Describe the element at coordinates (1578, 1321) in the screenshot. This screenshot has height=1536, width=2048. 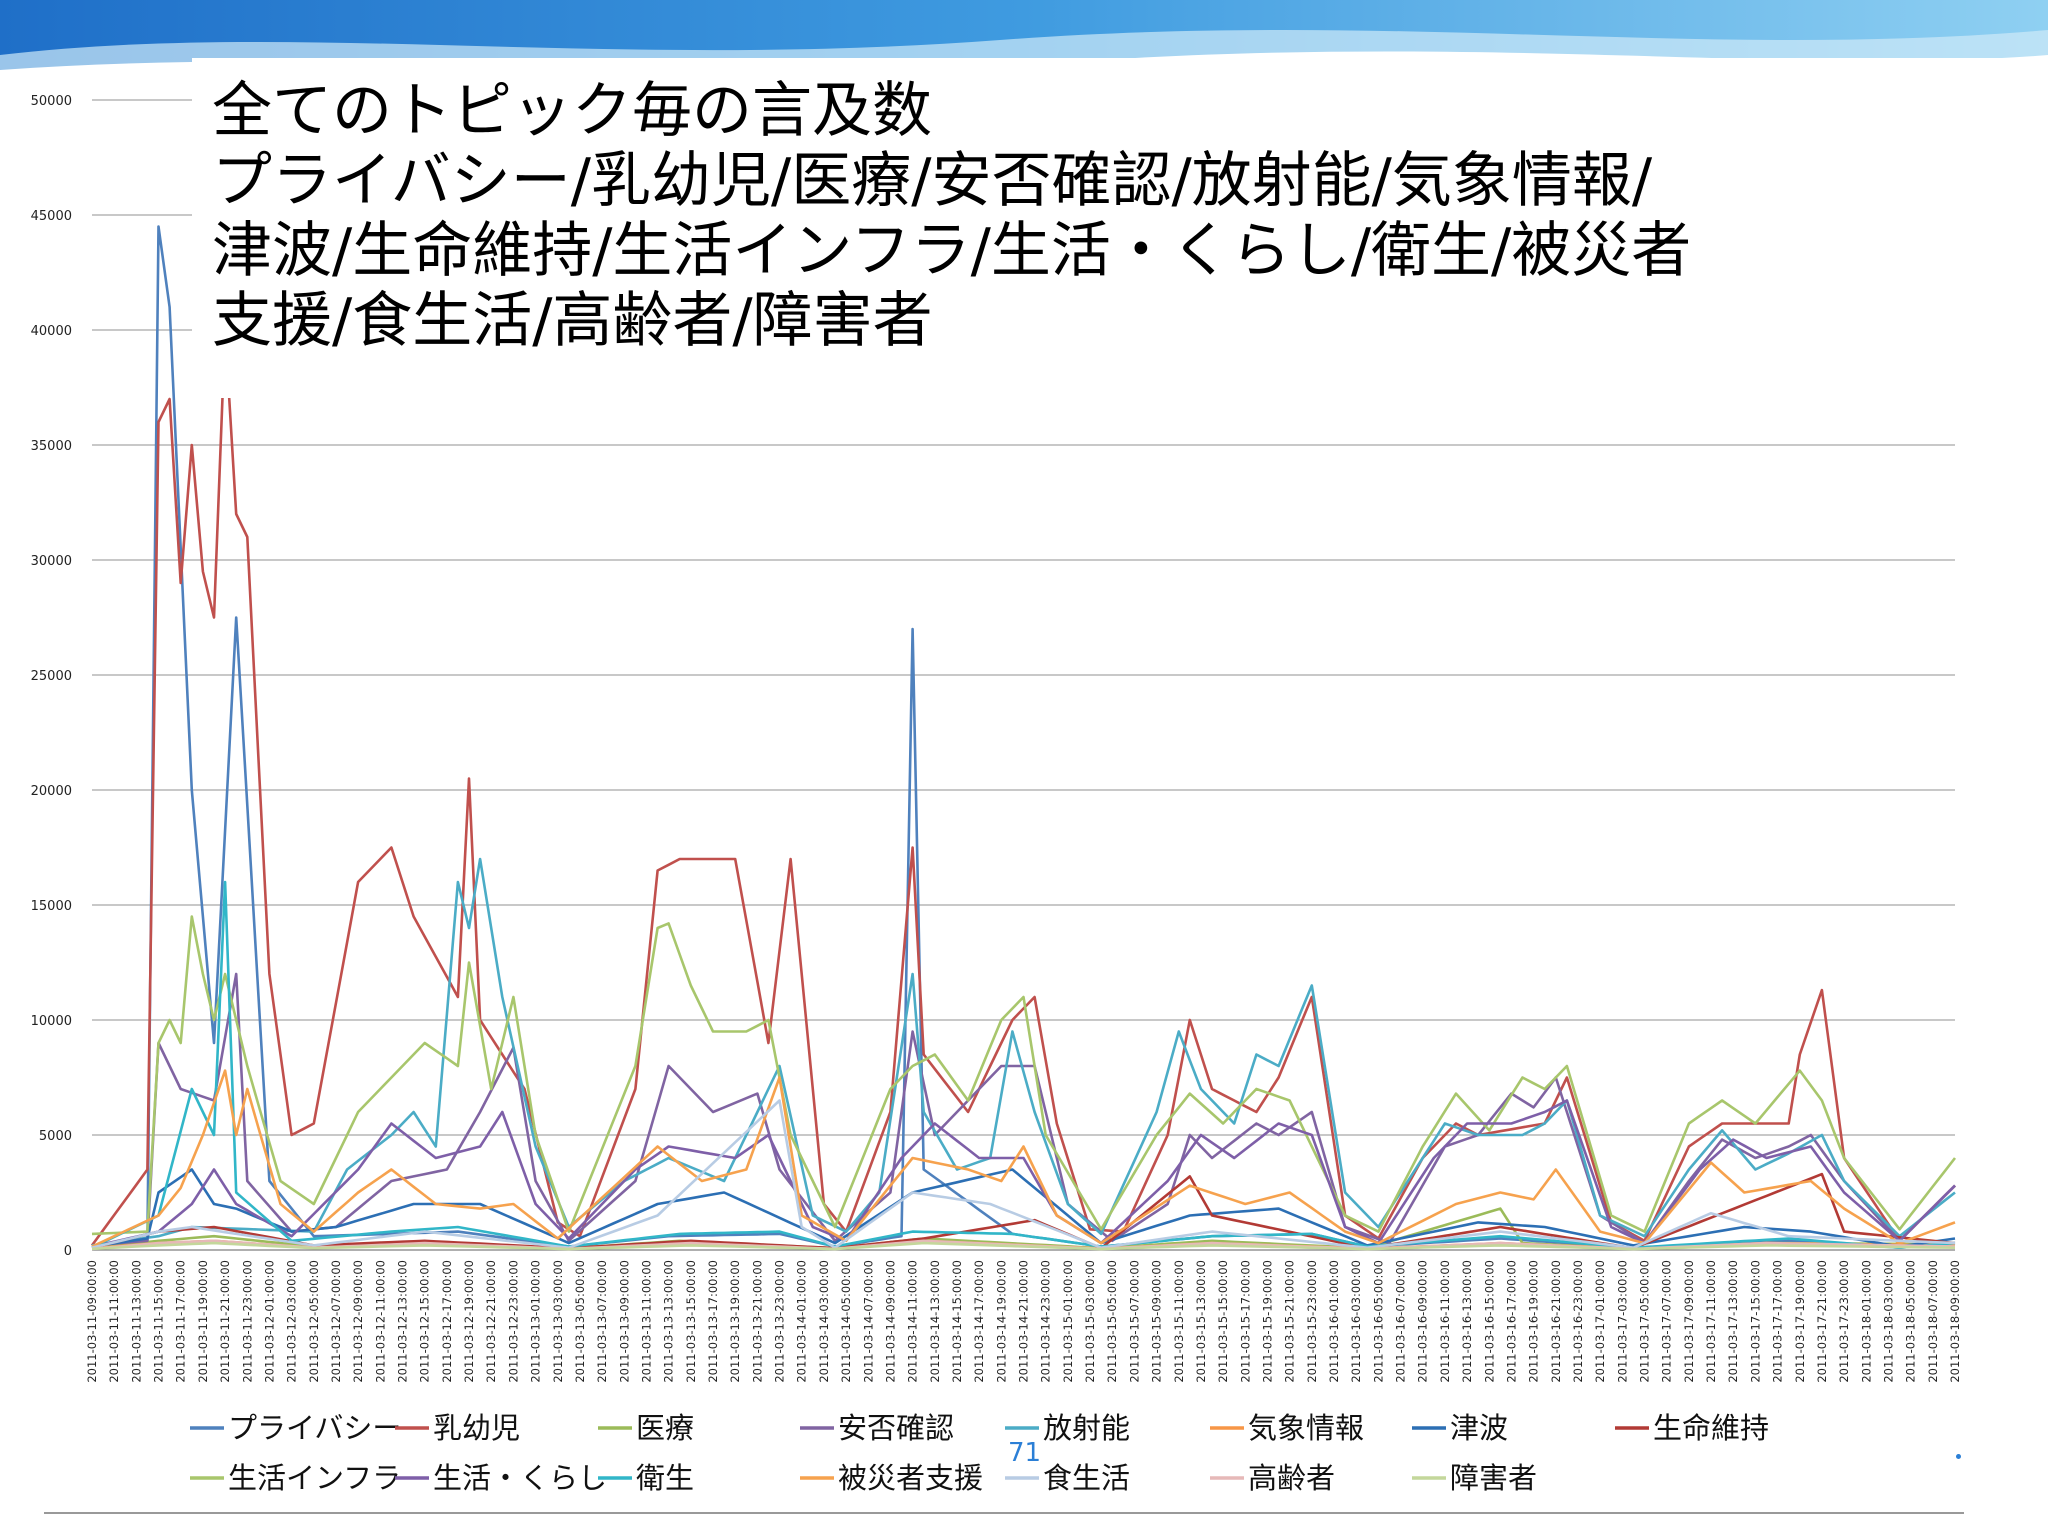
I see `x-tick-label: 2011-03-16-23:00:00` at that location.